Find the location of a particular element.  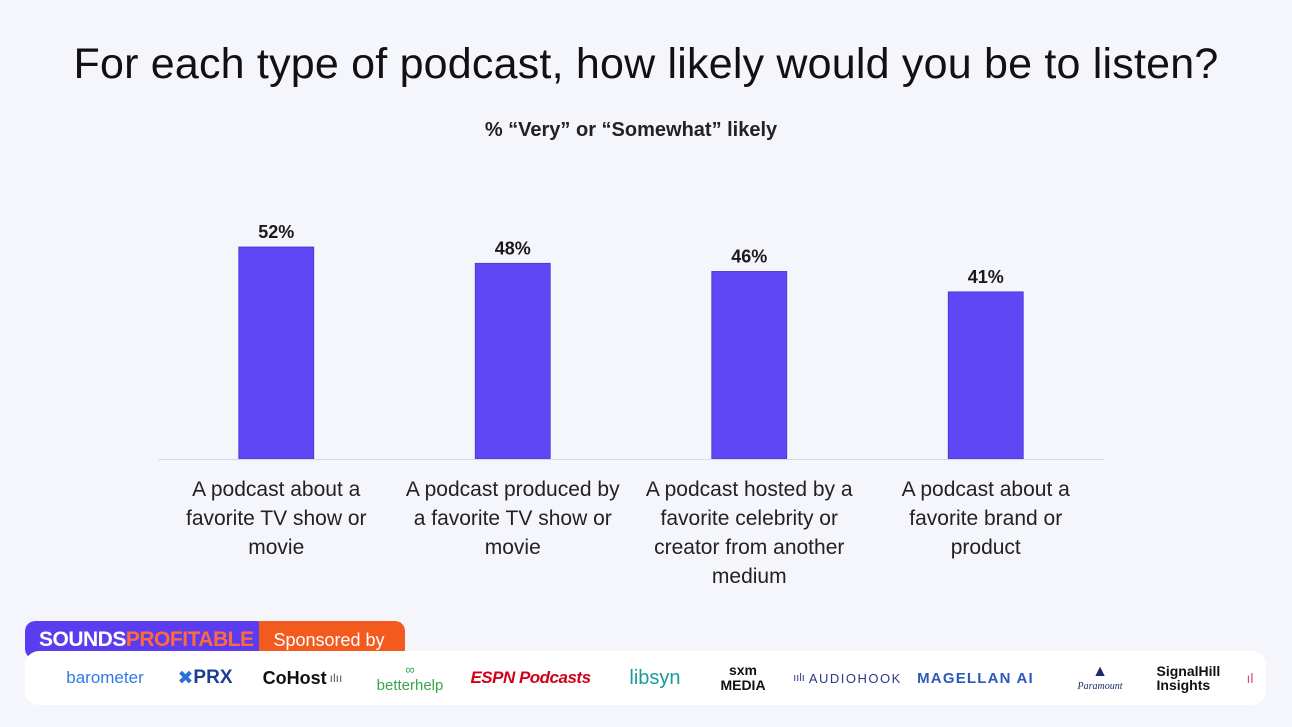

data-label-2: 48% is located at coordinates (513, 248).